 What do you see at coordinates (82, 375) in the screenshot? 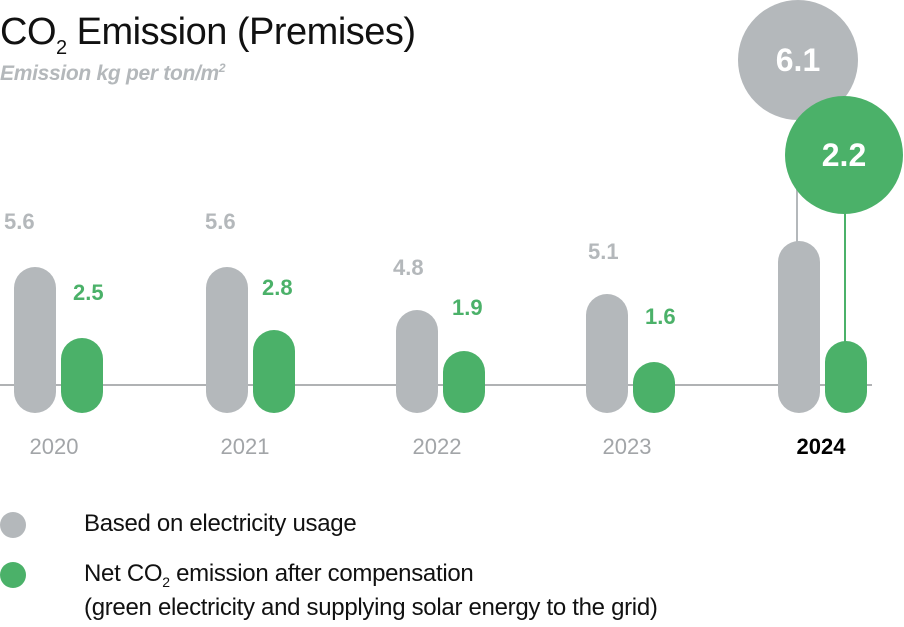
I see `bar-2020-net` at bounding box center [82, 375].